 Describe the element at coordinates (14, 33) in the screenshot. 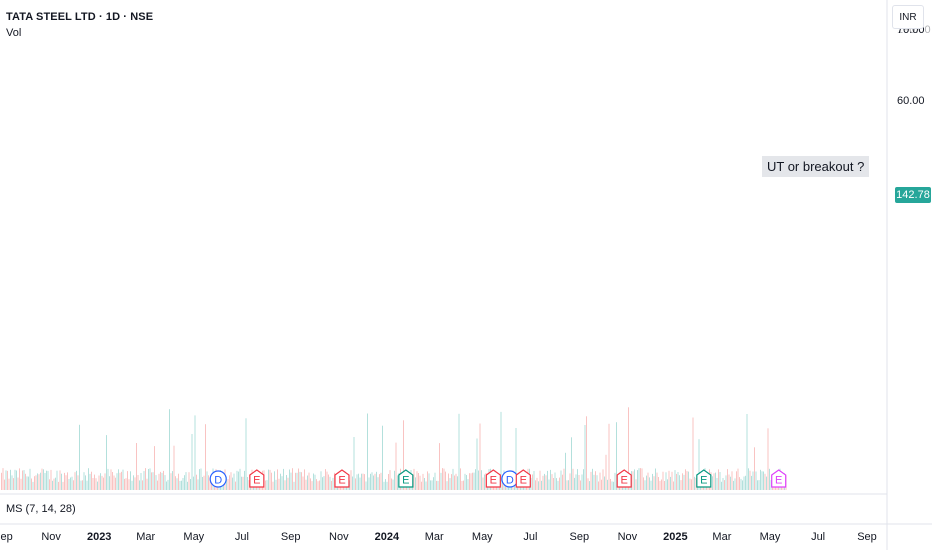

I see `volume-label: Vol` at that location.